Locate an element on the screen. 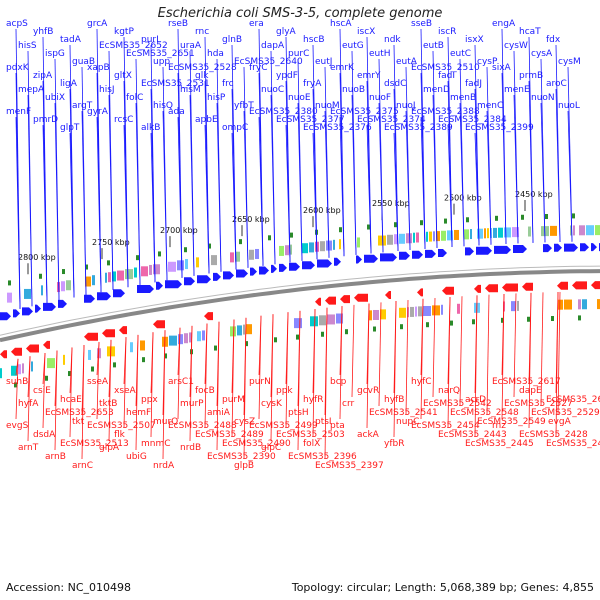 Image resolution: width=600 pixels, height=600 pixels. reverse-gene-label: ubiG is located at coordinates (136, 398).